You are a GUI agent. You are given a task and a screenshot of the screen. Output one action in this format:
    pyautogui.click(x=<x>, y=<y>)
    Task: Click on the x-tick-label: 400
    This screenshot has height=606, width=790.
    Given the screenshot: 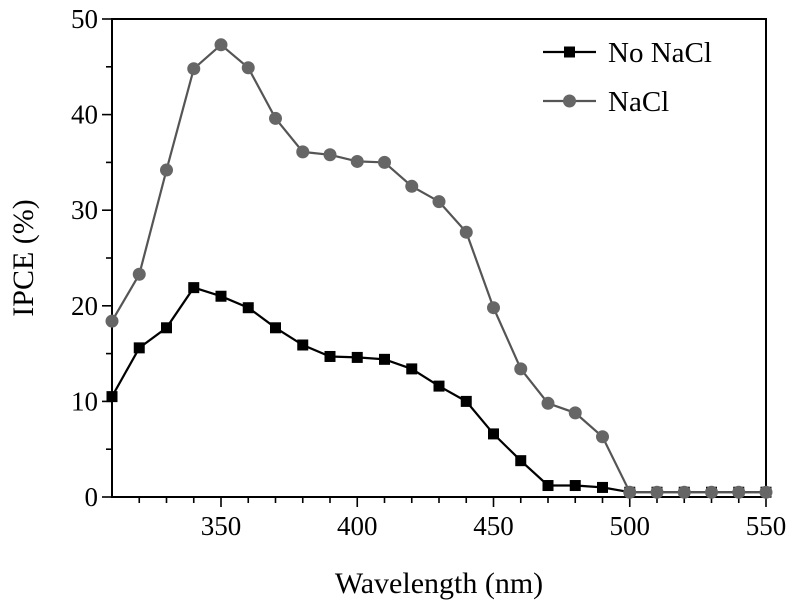 What is the action you would take?
    pyautogui.click(x=357, y=526)
    